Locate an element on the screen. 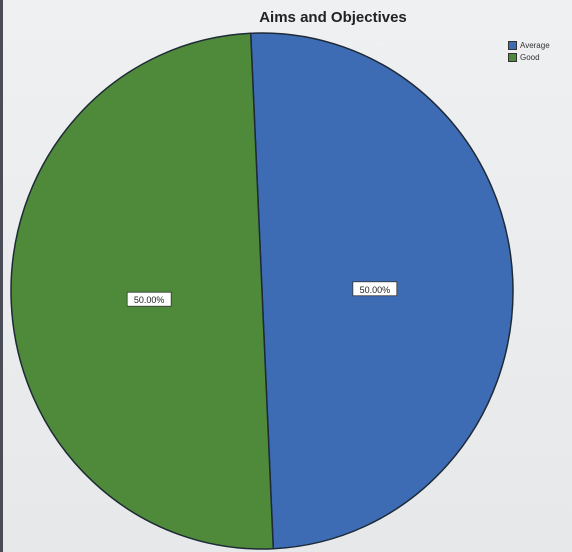 This screenshot has height=552, width=572. pie-data-labels: 50.00% 50.00% is located at coordinates (262, 294).